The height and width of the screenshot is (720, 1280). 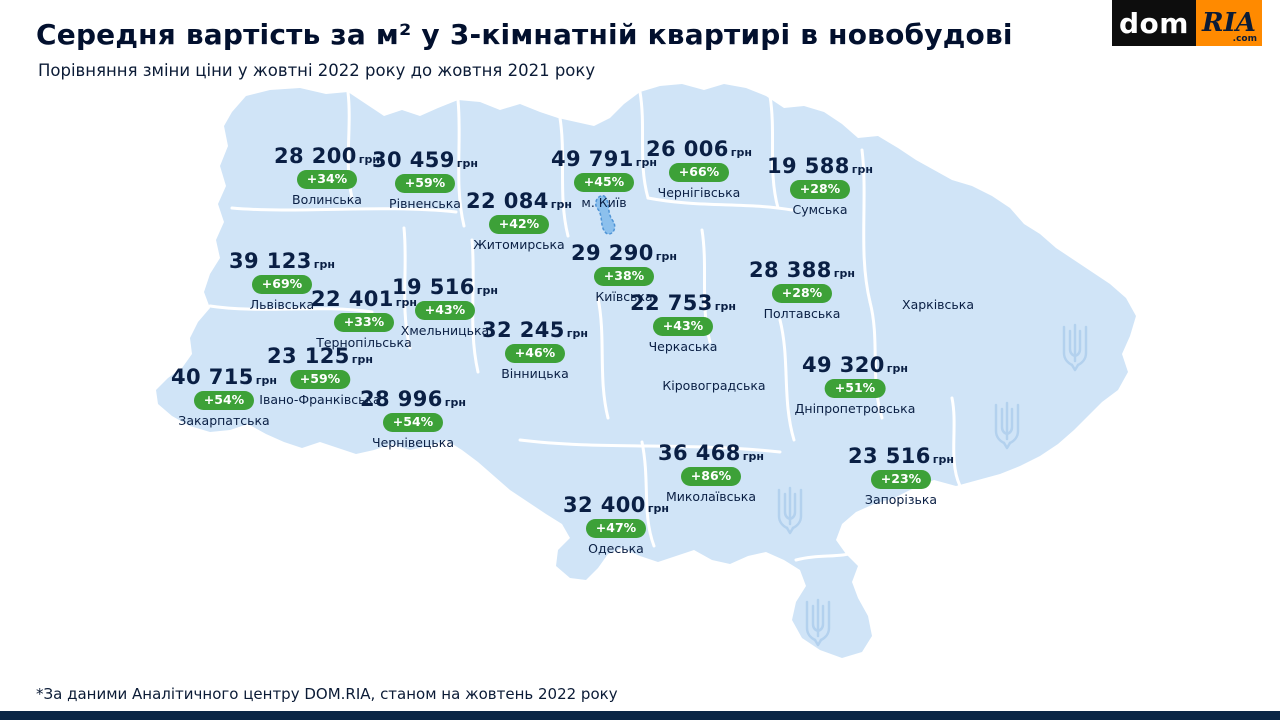 I want to click on region-name: Івано-Франківська, so click(x=320, y=399).